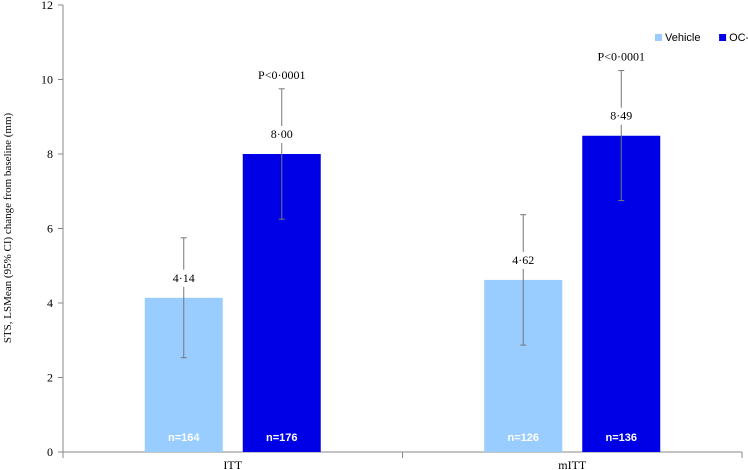  Describe the element at coordinates (402, 460) in the screenshot. I see `x-axis: ITT mITT` at that location.